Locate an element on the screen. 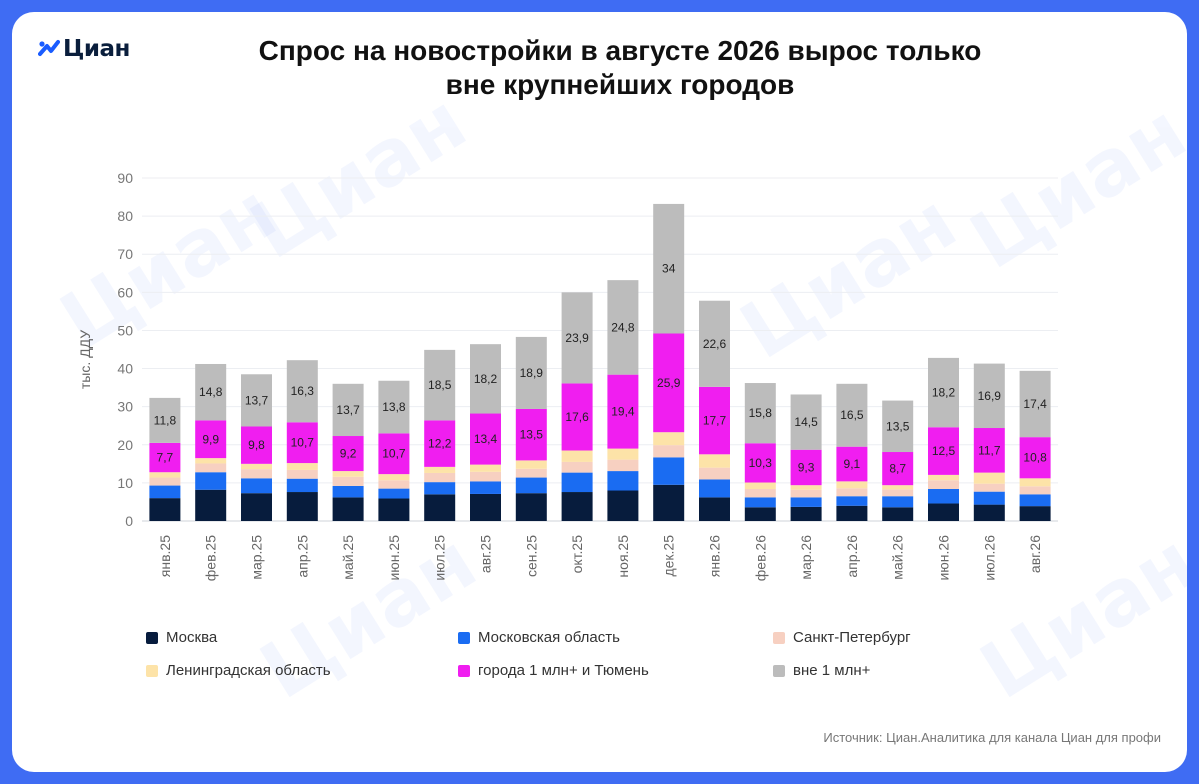  x-tick-label: мар.26 is located at coordinates (806, 557).